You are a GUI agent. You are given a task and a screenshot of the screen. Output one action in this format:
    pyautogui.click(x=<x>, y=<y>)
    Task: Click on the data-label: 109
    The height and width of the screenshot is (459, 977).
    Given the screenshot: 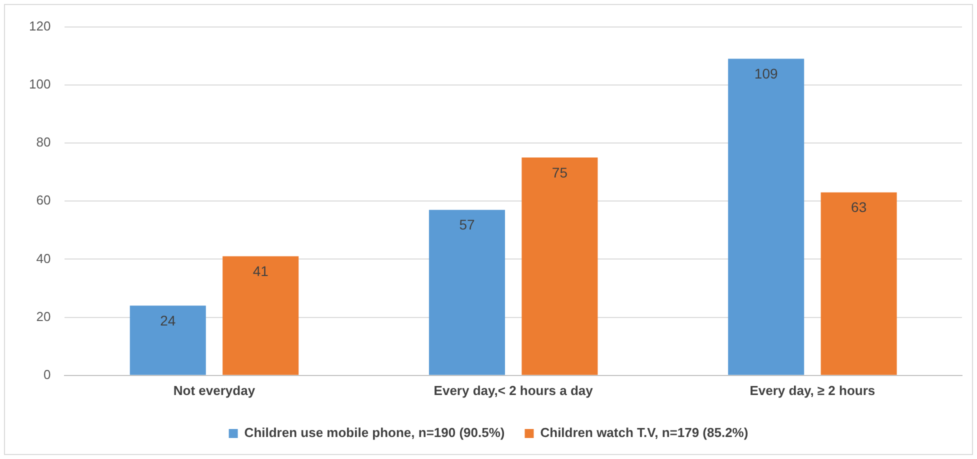 What is the action you would take?
    pyautogui.click(x=766, y=74)
    